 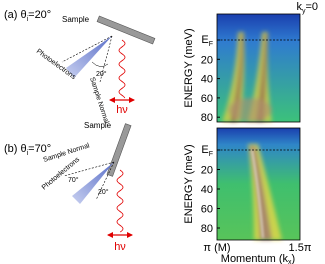 What do you see at coordinates (255, 258) in the screenshot?
I see `x-axis-main: Momentum (k` at bounding box center [255, 258].